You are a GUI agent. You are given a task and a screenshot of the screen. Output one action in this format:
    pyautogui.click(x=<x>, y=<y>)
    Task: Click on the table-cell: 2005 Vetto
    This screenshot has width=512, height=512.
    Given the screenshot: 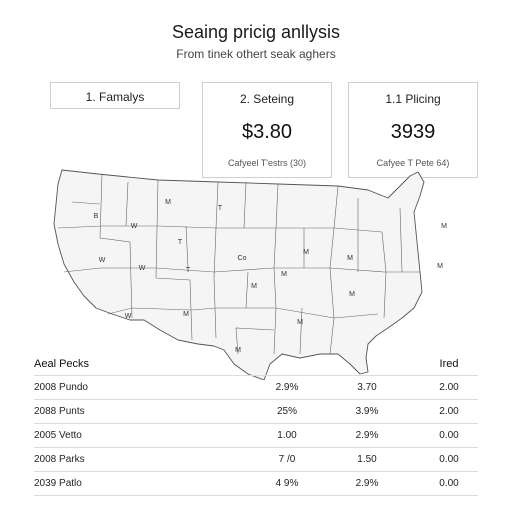 What is the action you would take?
    pyautogui.click(x=58, y=435)
    